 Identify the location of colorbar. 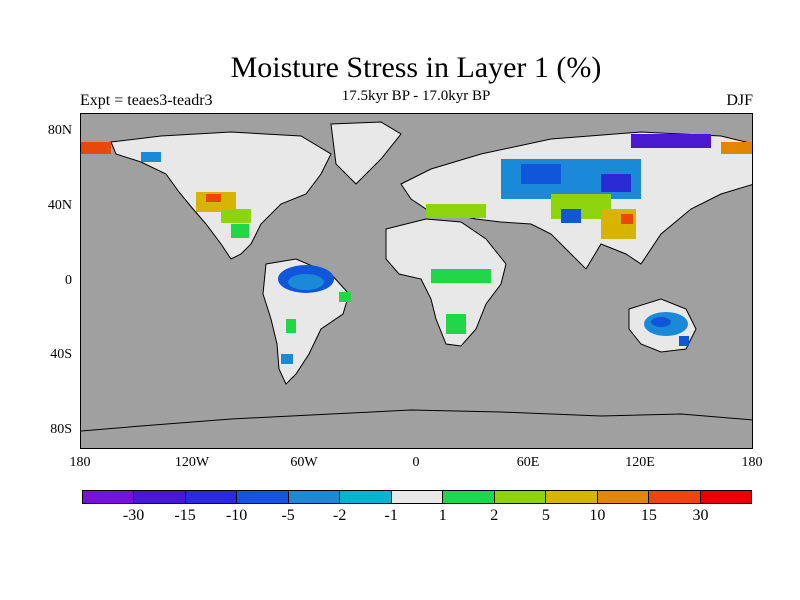
(417, 497).